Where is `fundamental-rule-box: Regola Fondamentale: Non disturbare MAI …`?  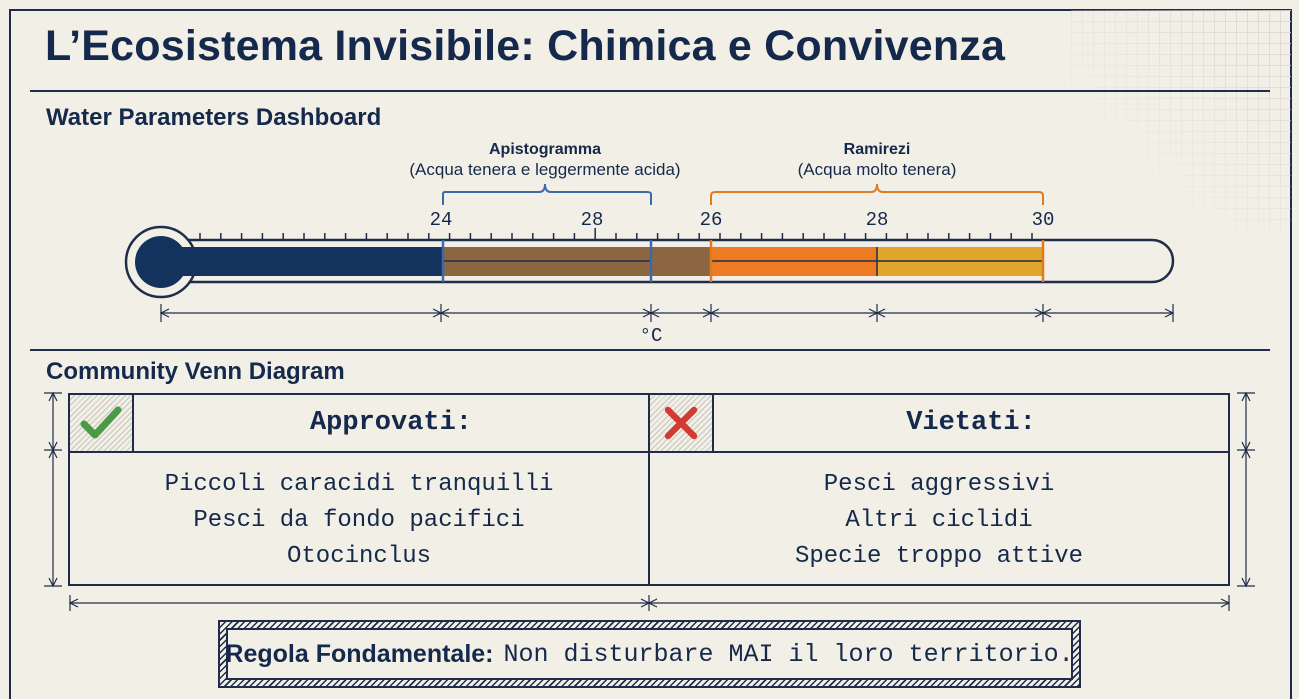 fundamental-rule-box: Regola Fondamentale: Non disturbare MAI … is located at coordinates (649, 654).